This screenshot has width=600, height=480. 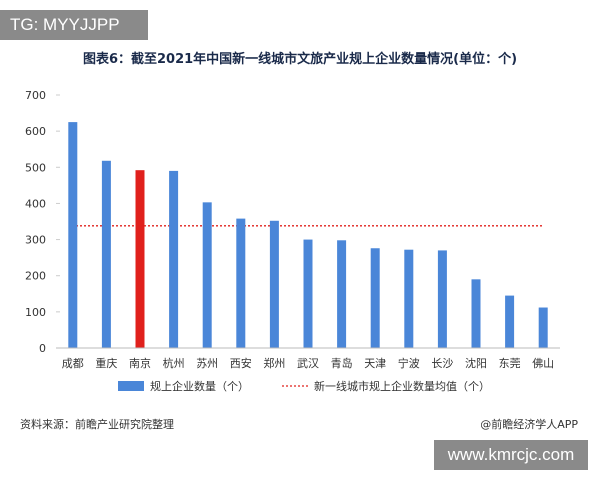 What do you see at coordinates (35, 167) in the screenshot?
I see `y-tick-label: 500` at bounding box center [35, 167].